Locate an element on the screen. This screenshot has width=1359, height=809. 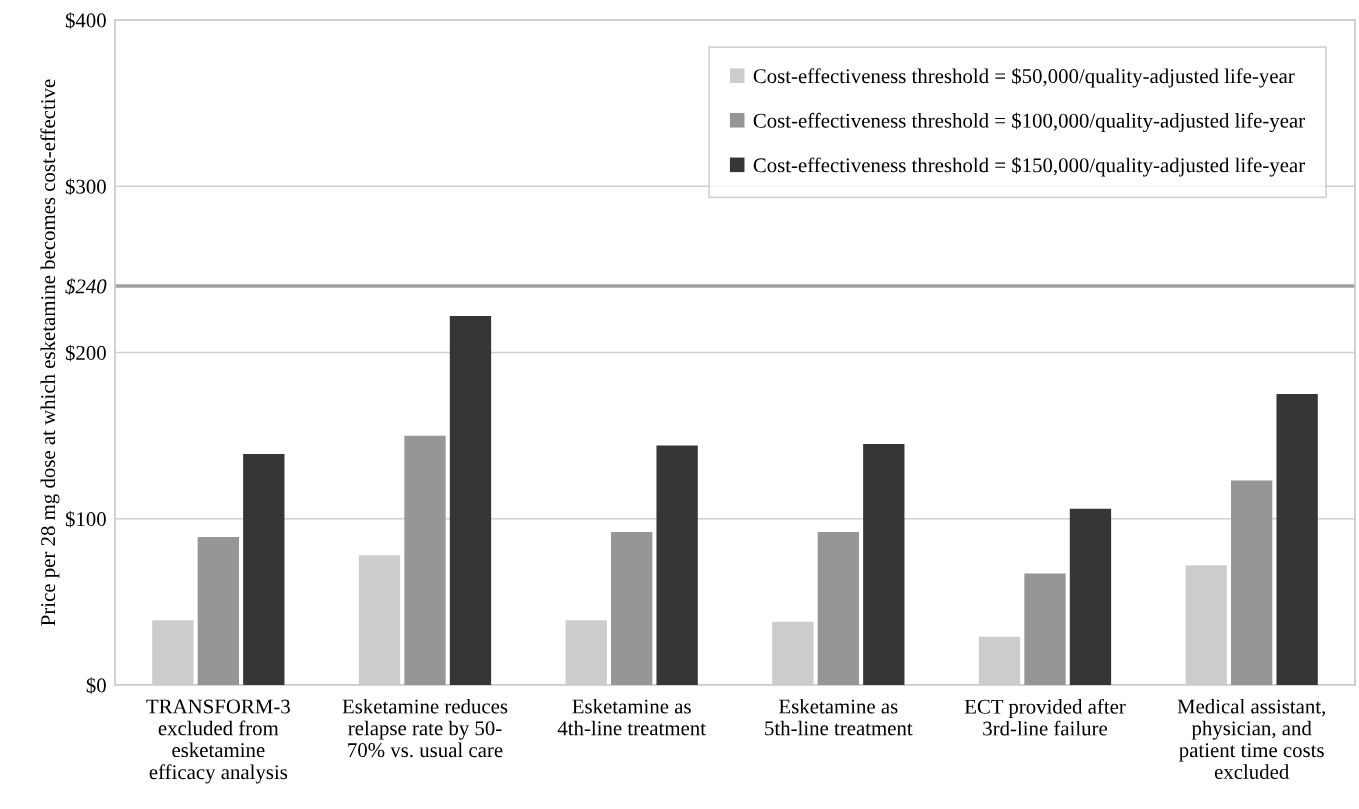
x-tick-label: Medical assistant, physician, and patient time costs excluded is located at coordinates (1251, 738).